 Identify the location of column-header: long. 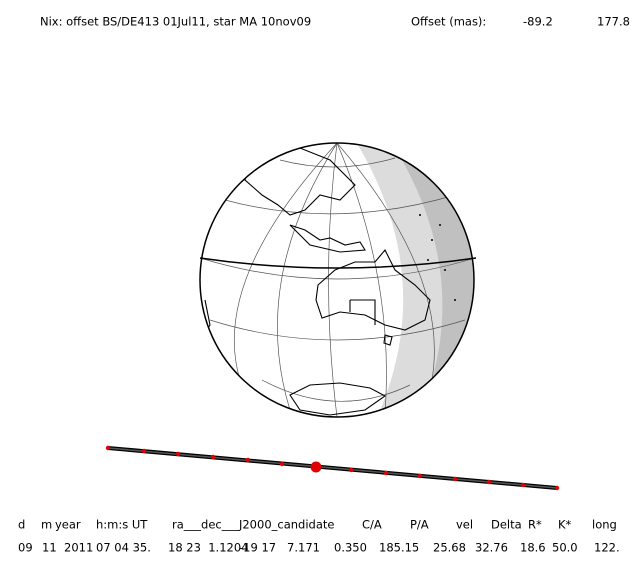
(604, 525).